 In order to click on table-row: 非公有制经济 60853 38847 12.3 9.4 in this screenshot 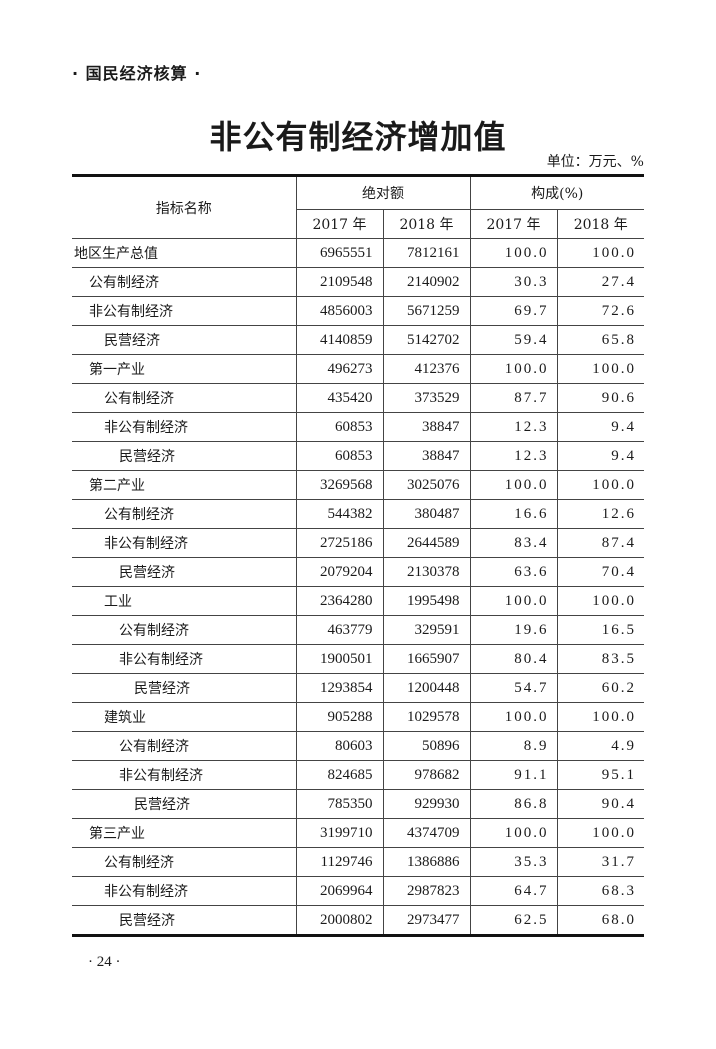, I will do `click(358, 427)`.